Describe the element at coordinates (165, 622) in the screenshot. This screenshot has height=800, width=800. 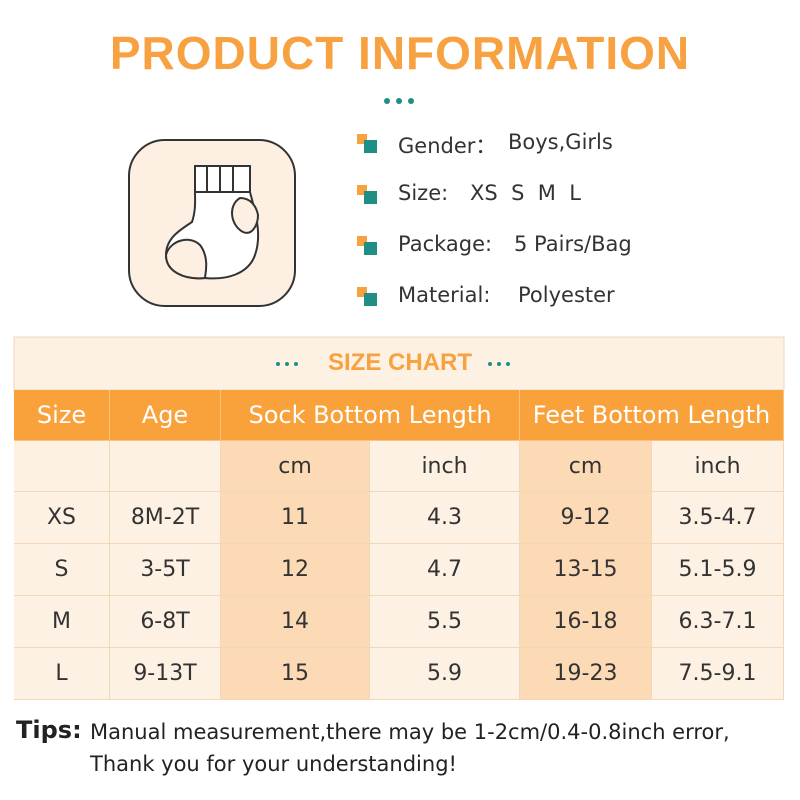
I see `table-cell: 6-8T` at that location.